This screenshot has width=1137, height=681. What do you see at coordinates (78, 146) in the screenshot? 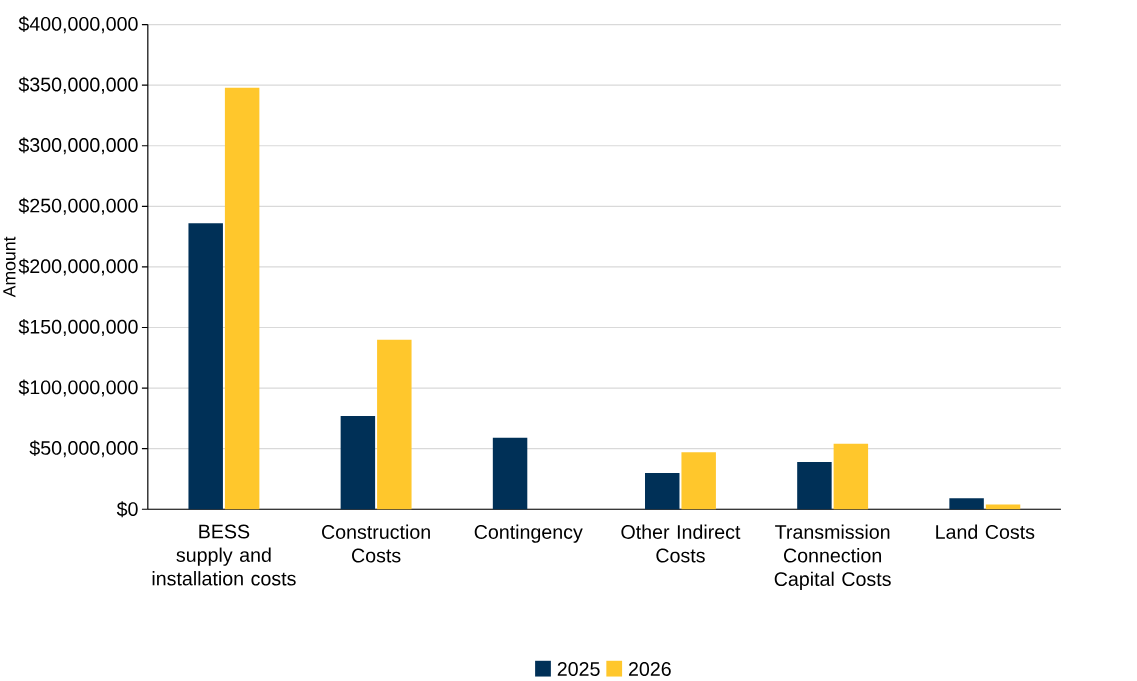
I see `y-tick-label: $300,000,000` at bounding box center [78, 146].